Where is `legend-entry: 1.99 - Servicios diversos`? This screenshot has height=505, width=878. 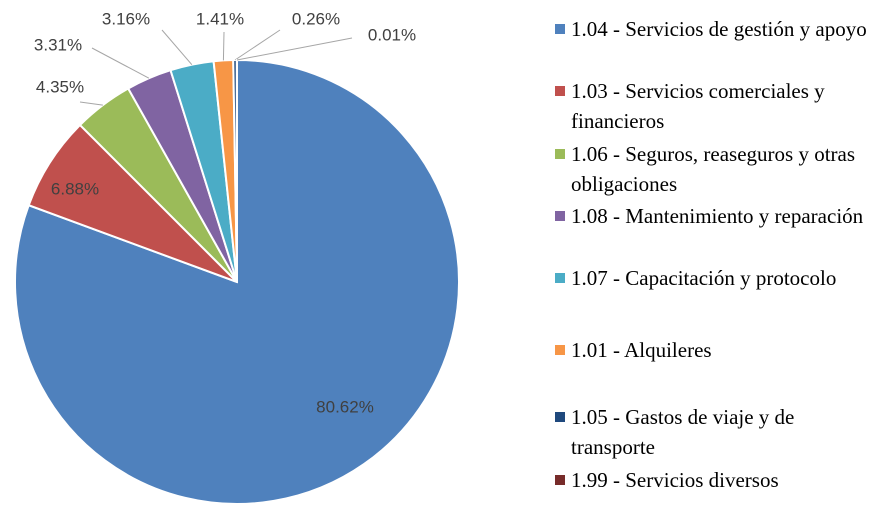 legend-entry: 1.99 - Servicios diversos is located at coordinates (714, 480).